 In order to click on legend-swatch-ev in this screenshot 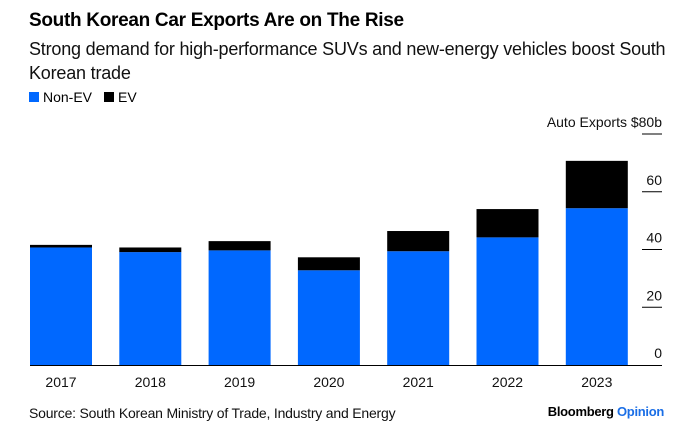, I will do `click(109, 97)`.